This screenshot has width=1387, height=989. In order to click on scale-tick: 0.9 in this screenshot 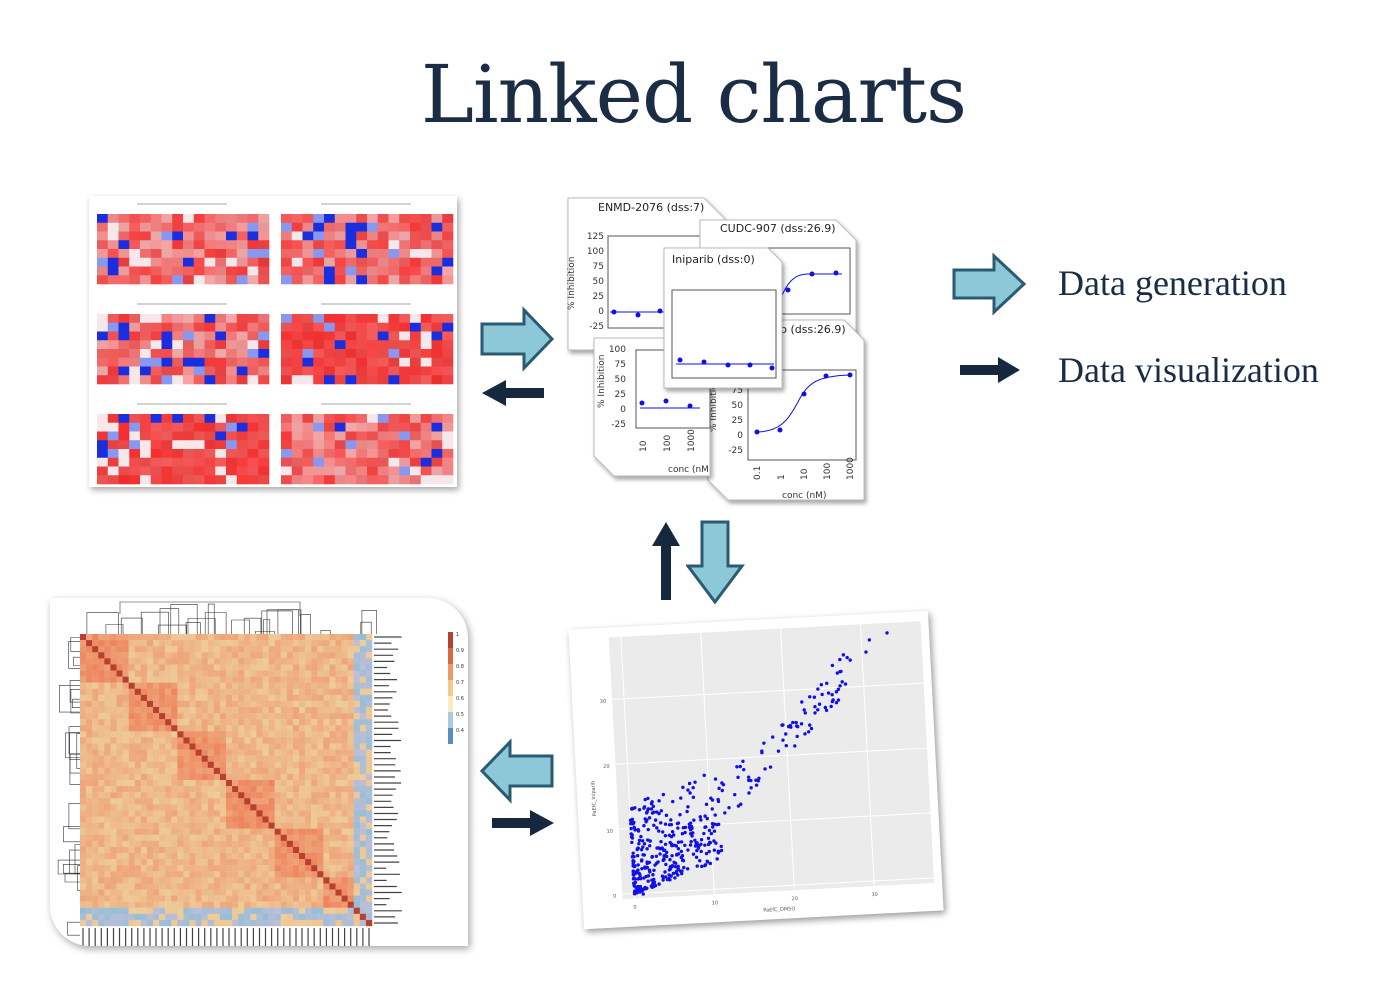, I will do `click(460, 651)`.